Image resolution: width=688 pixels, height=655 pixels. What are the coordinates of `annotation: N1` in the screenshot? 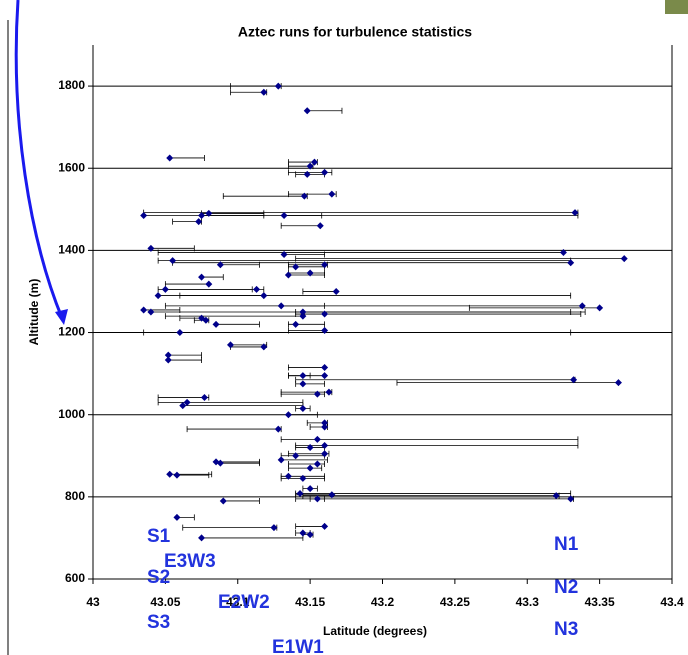 It's located at (566, 544).